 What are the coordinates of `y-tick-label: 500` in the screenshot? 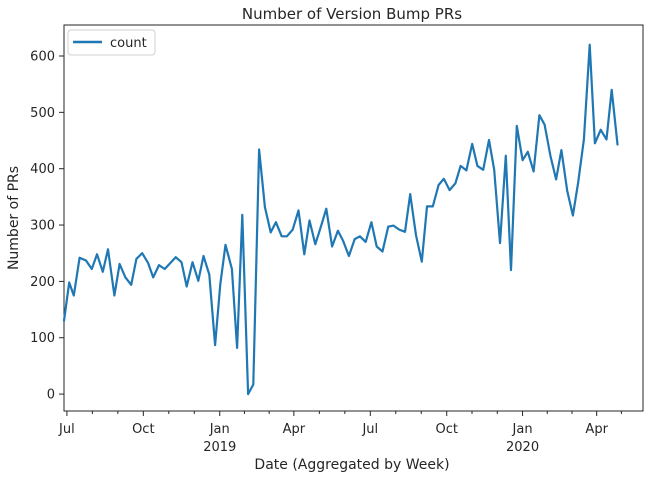 It's located at (42, 113).